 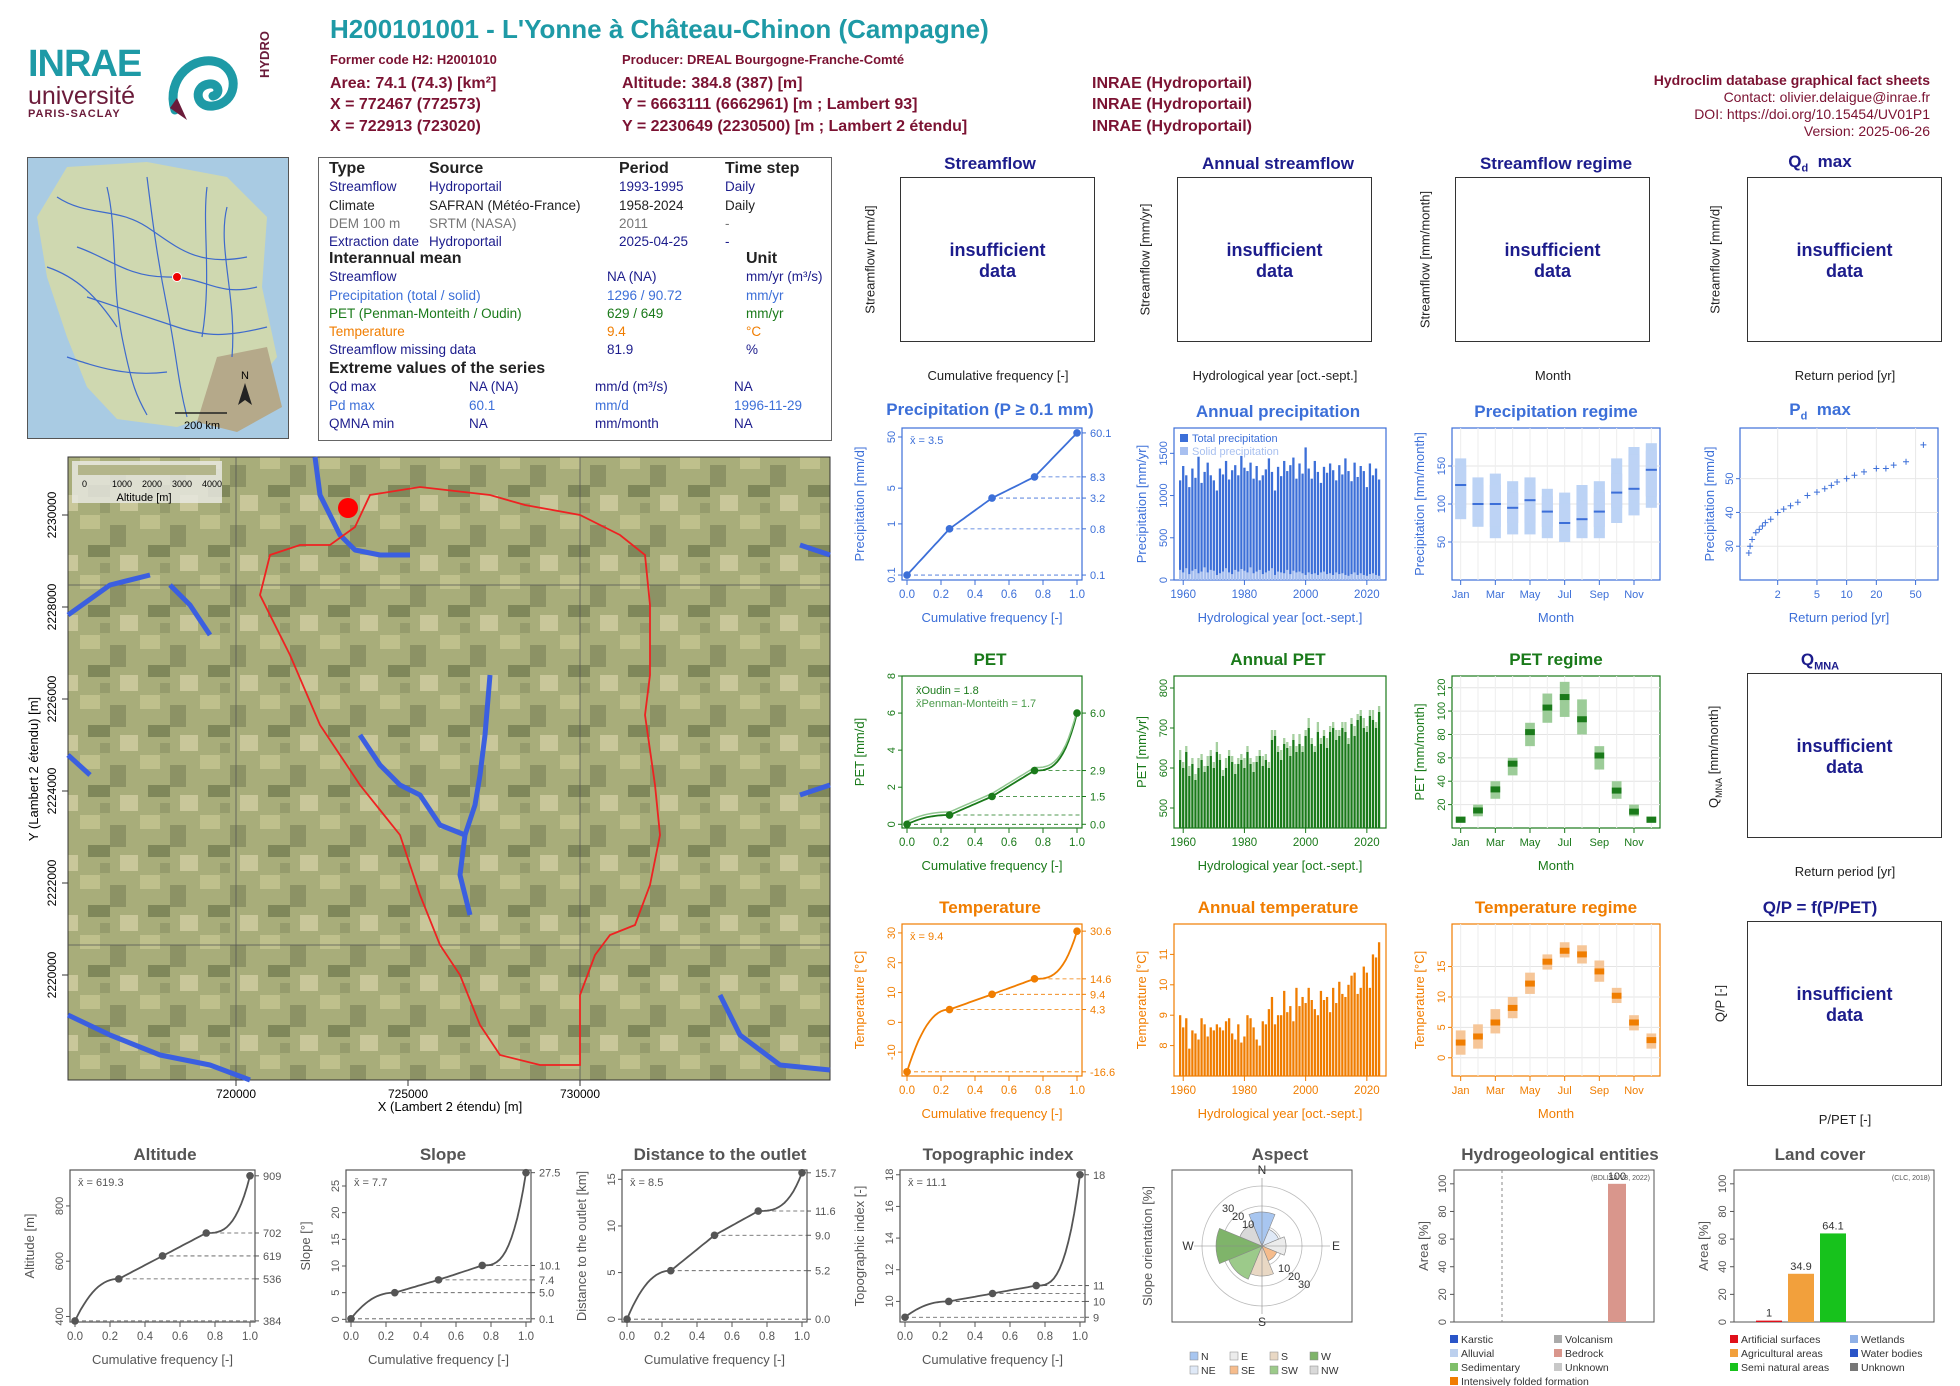 I want to click on source-2: INRAE (Hydroportail), so click(x=1172, y=104).